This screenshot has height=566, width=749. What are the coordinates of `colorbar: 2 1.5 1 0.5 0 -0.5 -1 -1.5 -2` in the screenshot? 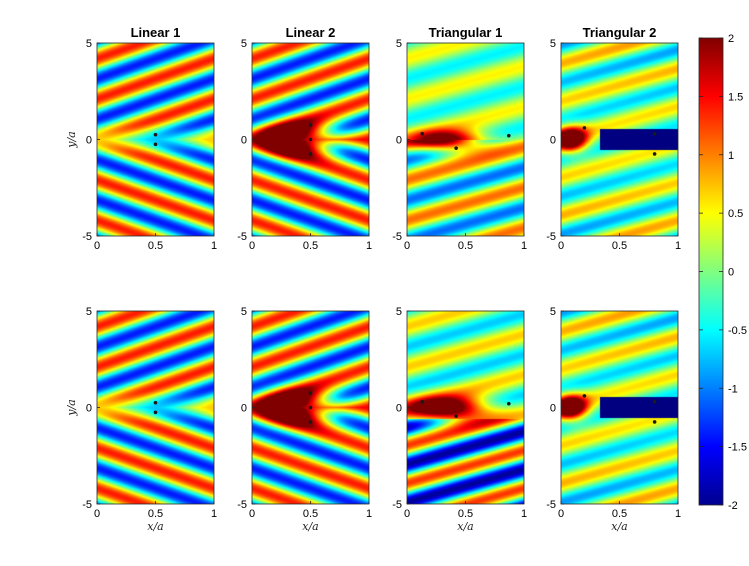 It's located at (722, 272).